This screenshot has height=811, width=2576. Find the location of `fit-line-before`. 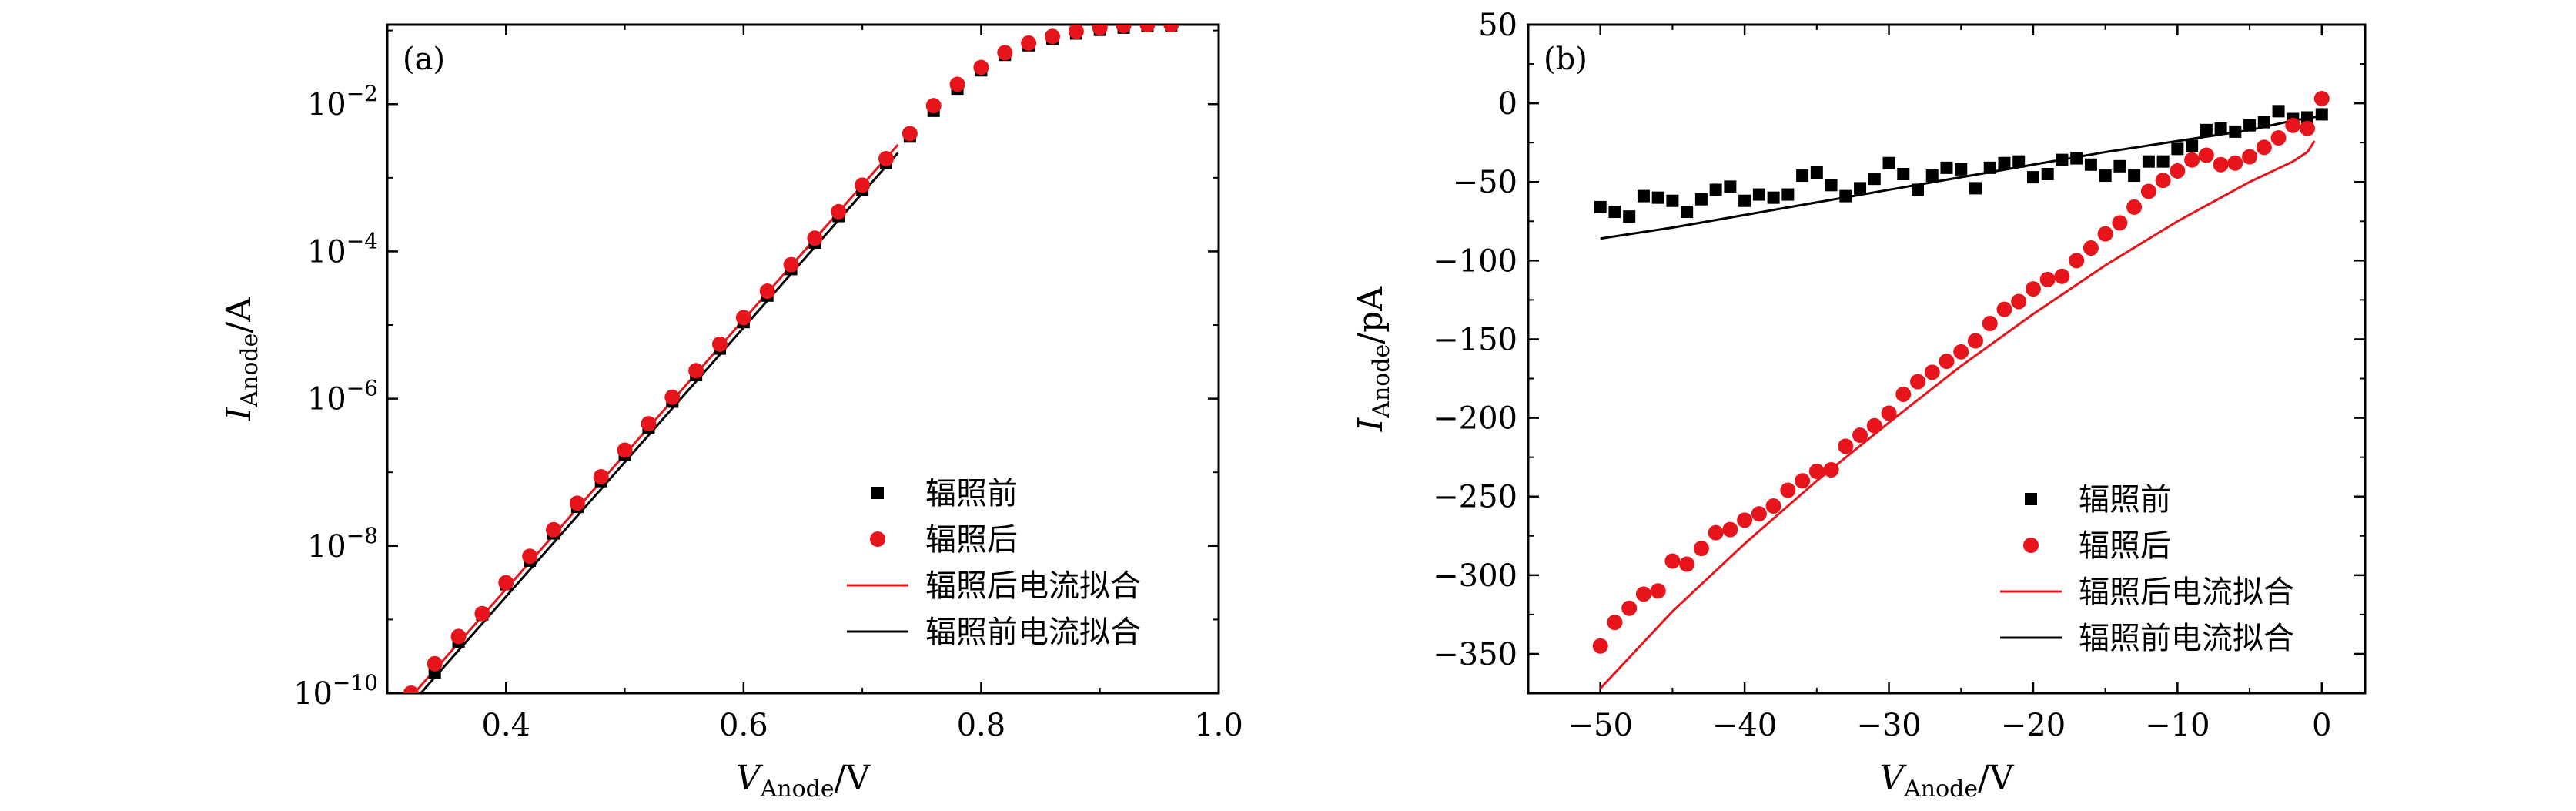

fit-line-before is located at coordinates (1962, 177).